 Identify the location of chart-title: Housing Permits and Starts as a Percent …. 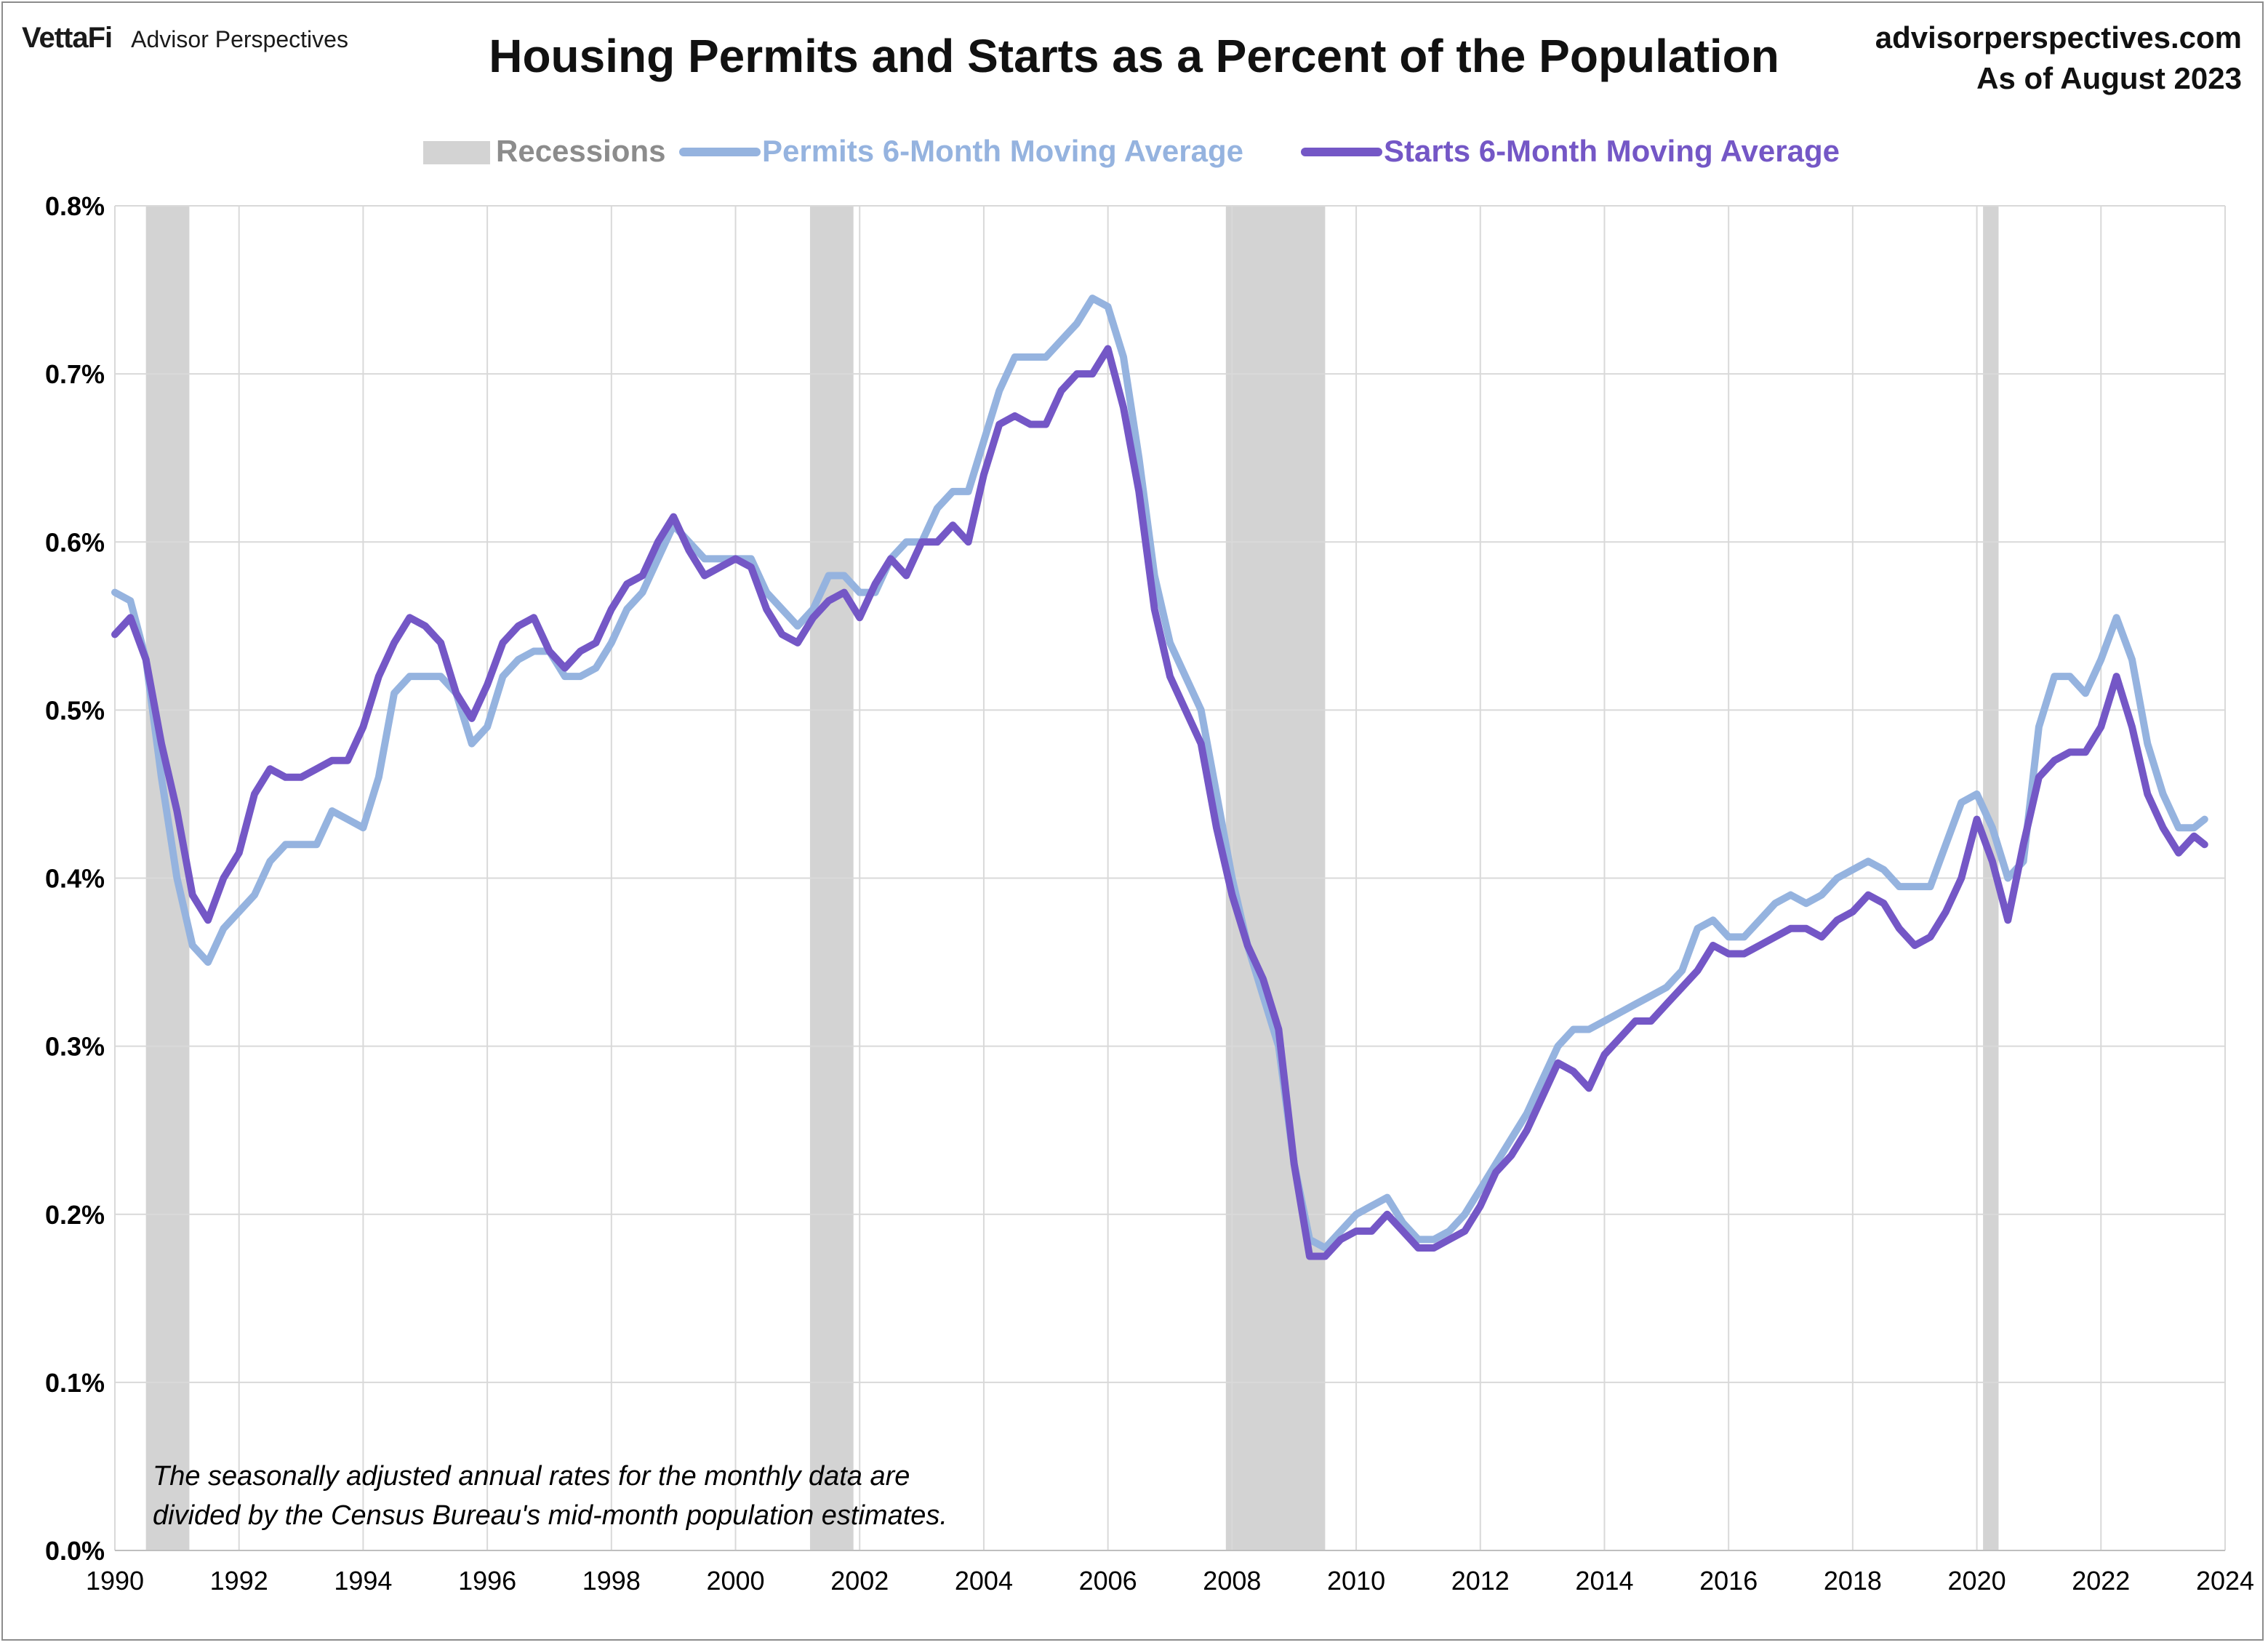
(1134, 56).